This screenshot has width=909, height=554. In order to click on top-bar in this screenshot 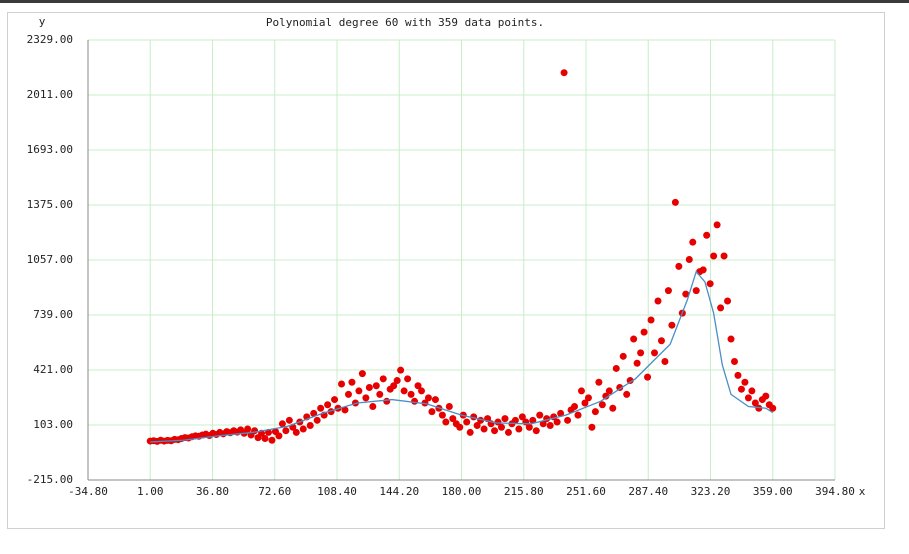, I will do `click(454, 1)`.